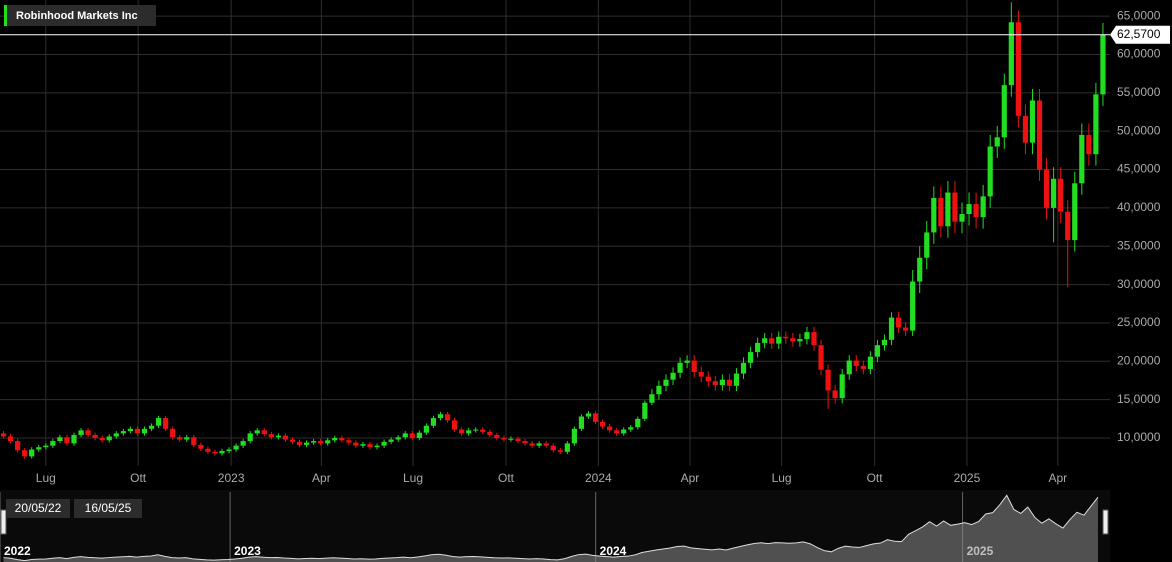  I want to click on y-tick-label: 25,0000, so click(1139, 322).